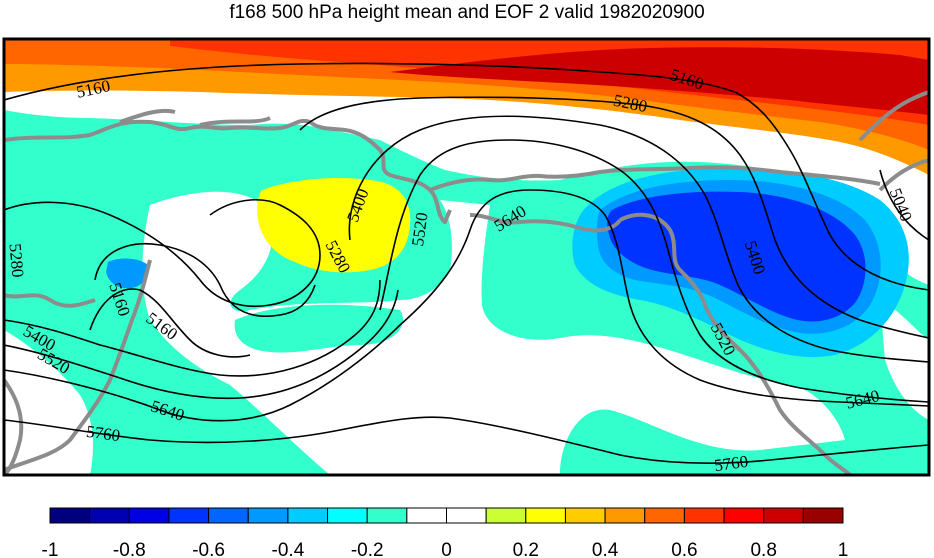 This screenshot has height=558, width=934. I want to click on colorbar-tick-label: -0.6, so click(208, 549).